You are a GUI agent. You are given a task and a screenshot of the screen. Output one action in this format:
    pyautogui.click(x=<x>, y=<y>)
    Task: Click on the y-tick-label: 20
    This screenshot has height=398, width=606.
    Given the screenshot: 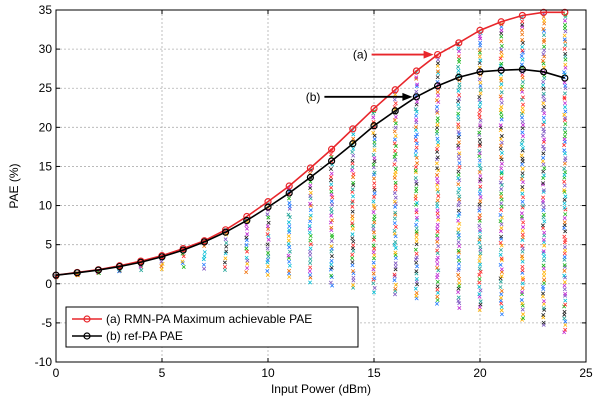 What is the action you would take?
    pyautogui.click(x=46, y=127)
    